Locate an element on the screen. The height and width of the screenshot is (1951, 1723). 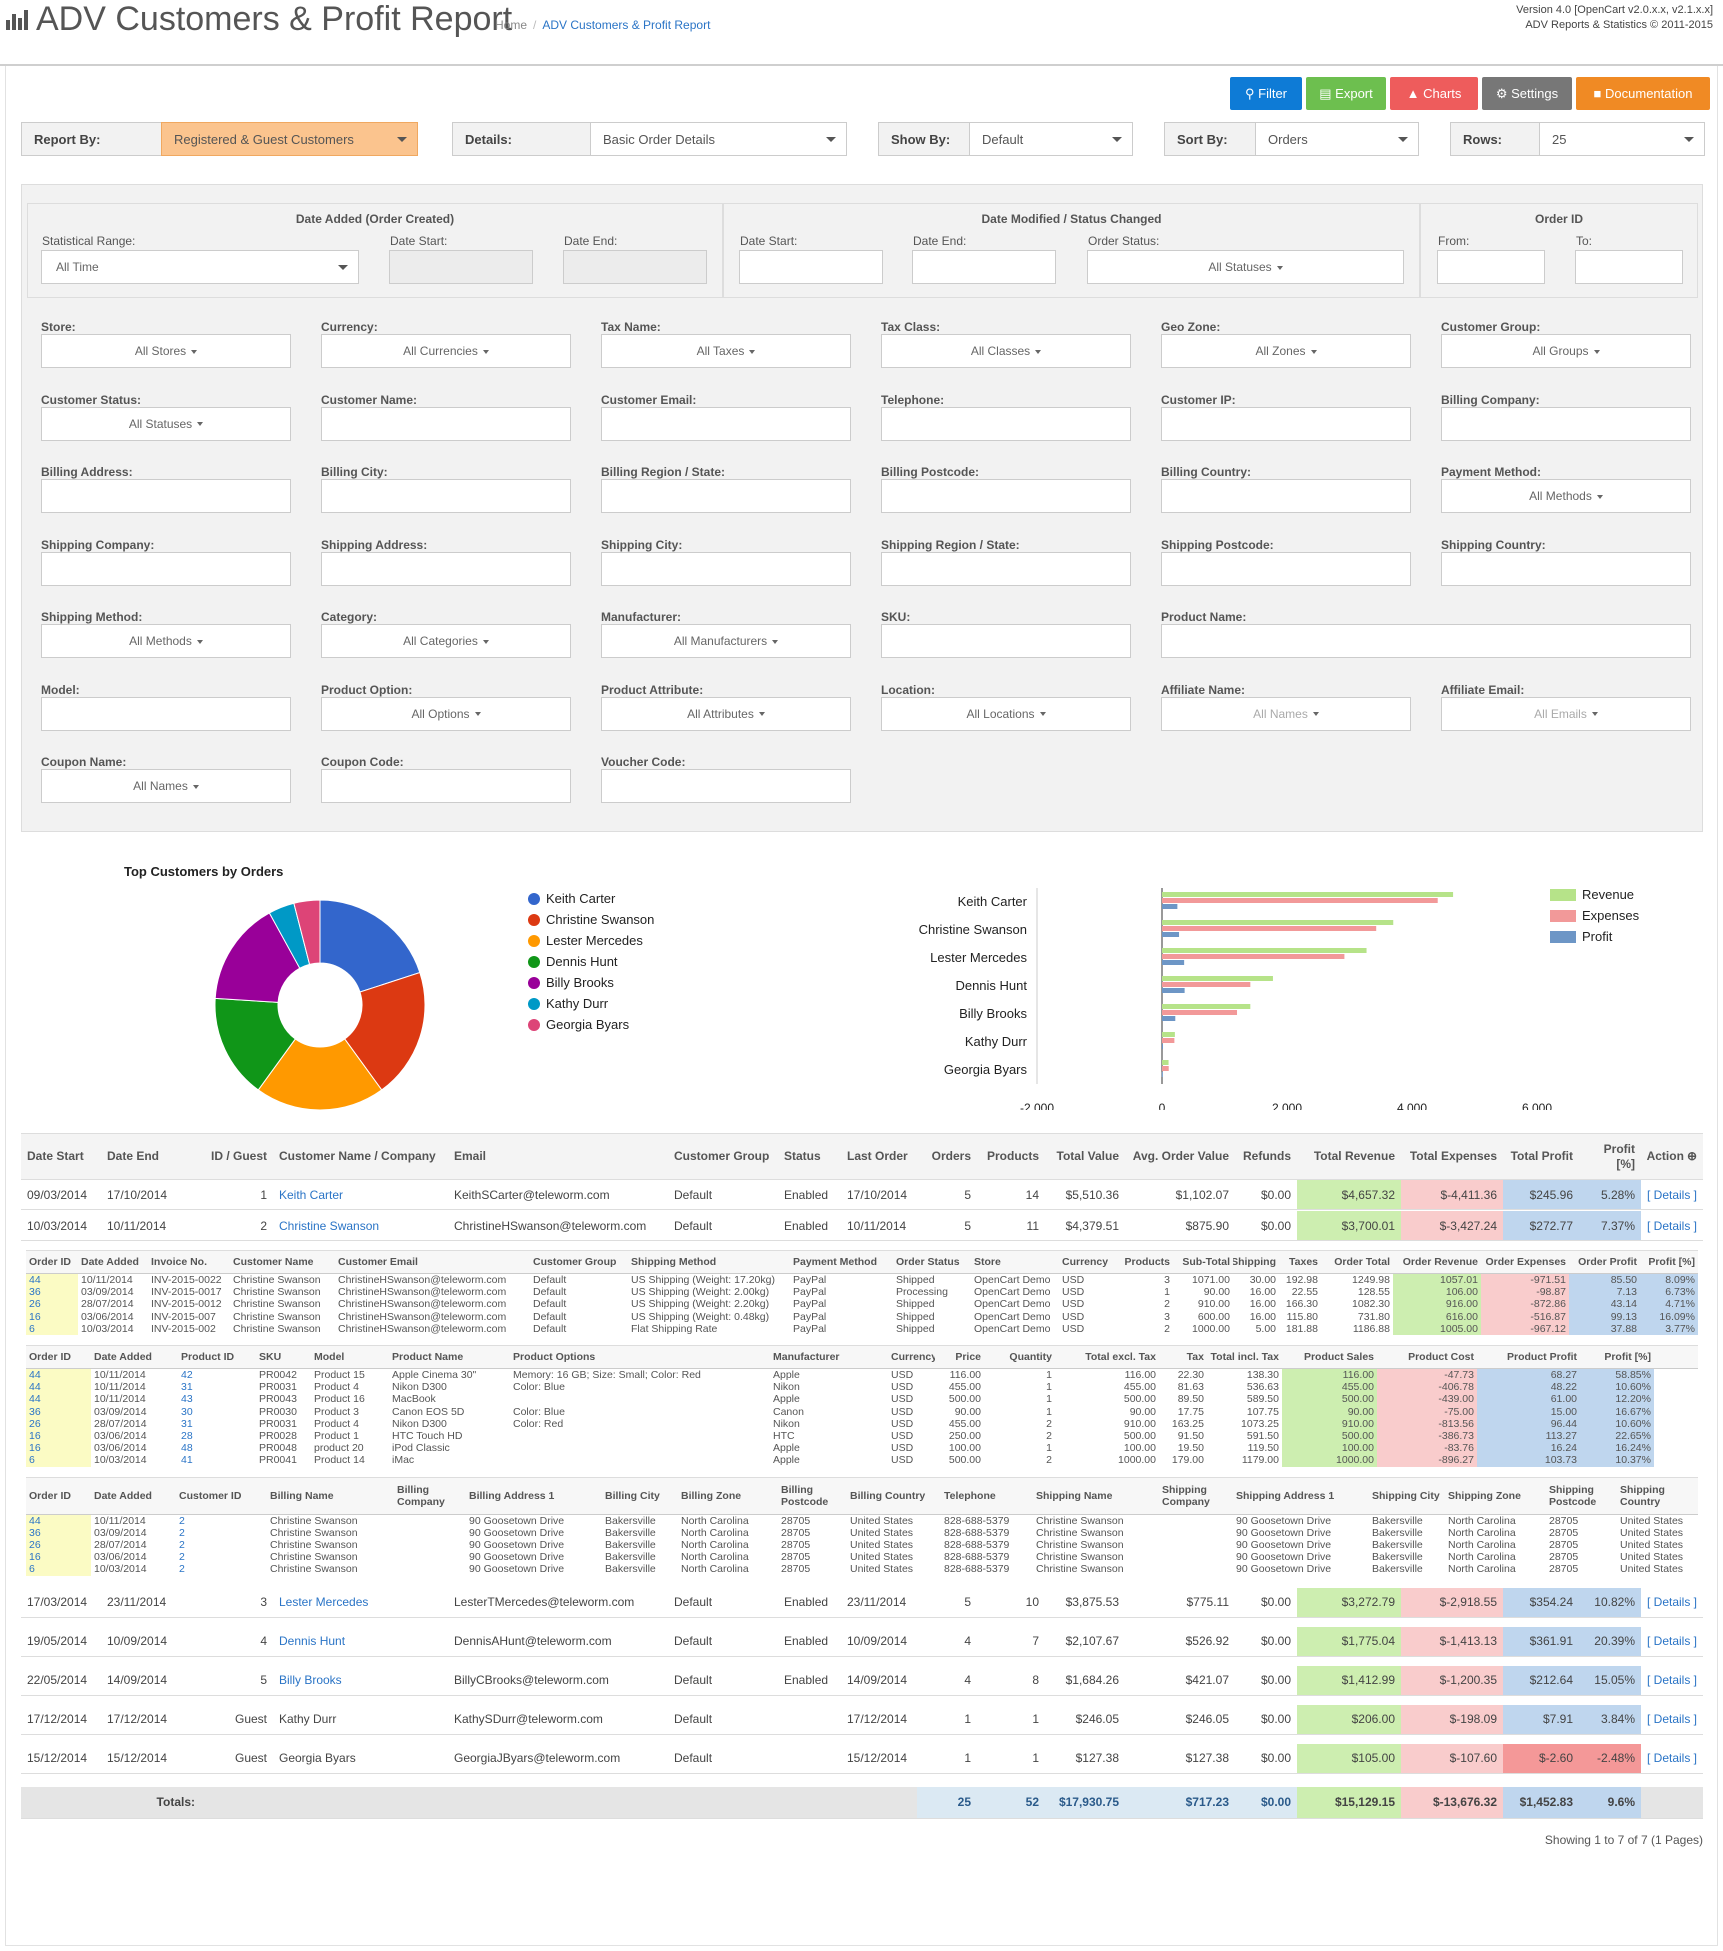
column-header-orders: Orders is located at coordinates (947, 1156).